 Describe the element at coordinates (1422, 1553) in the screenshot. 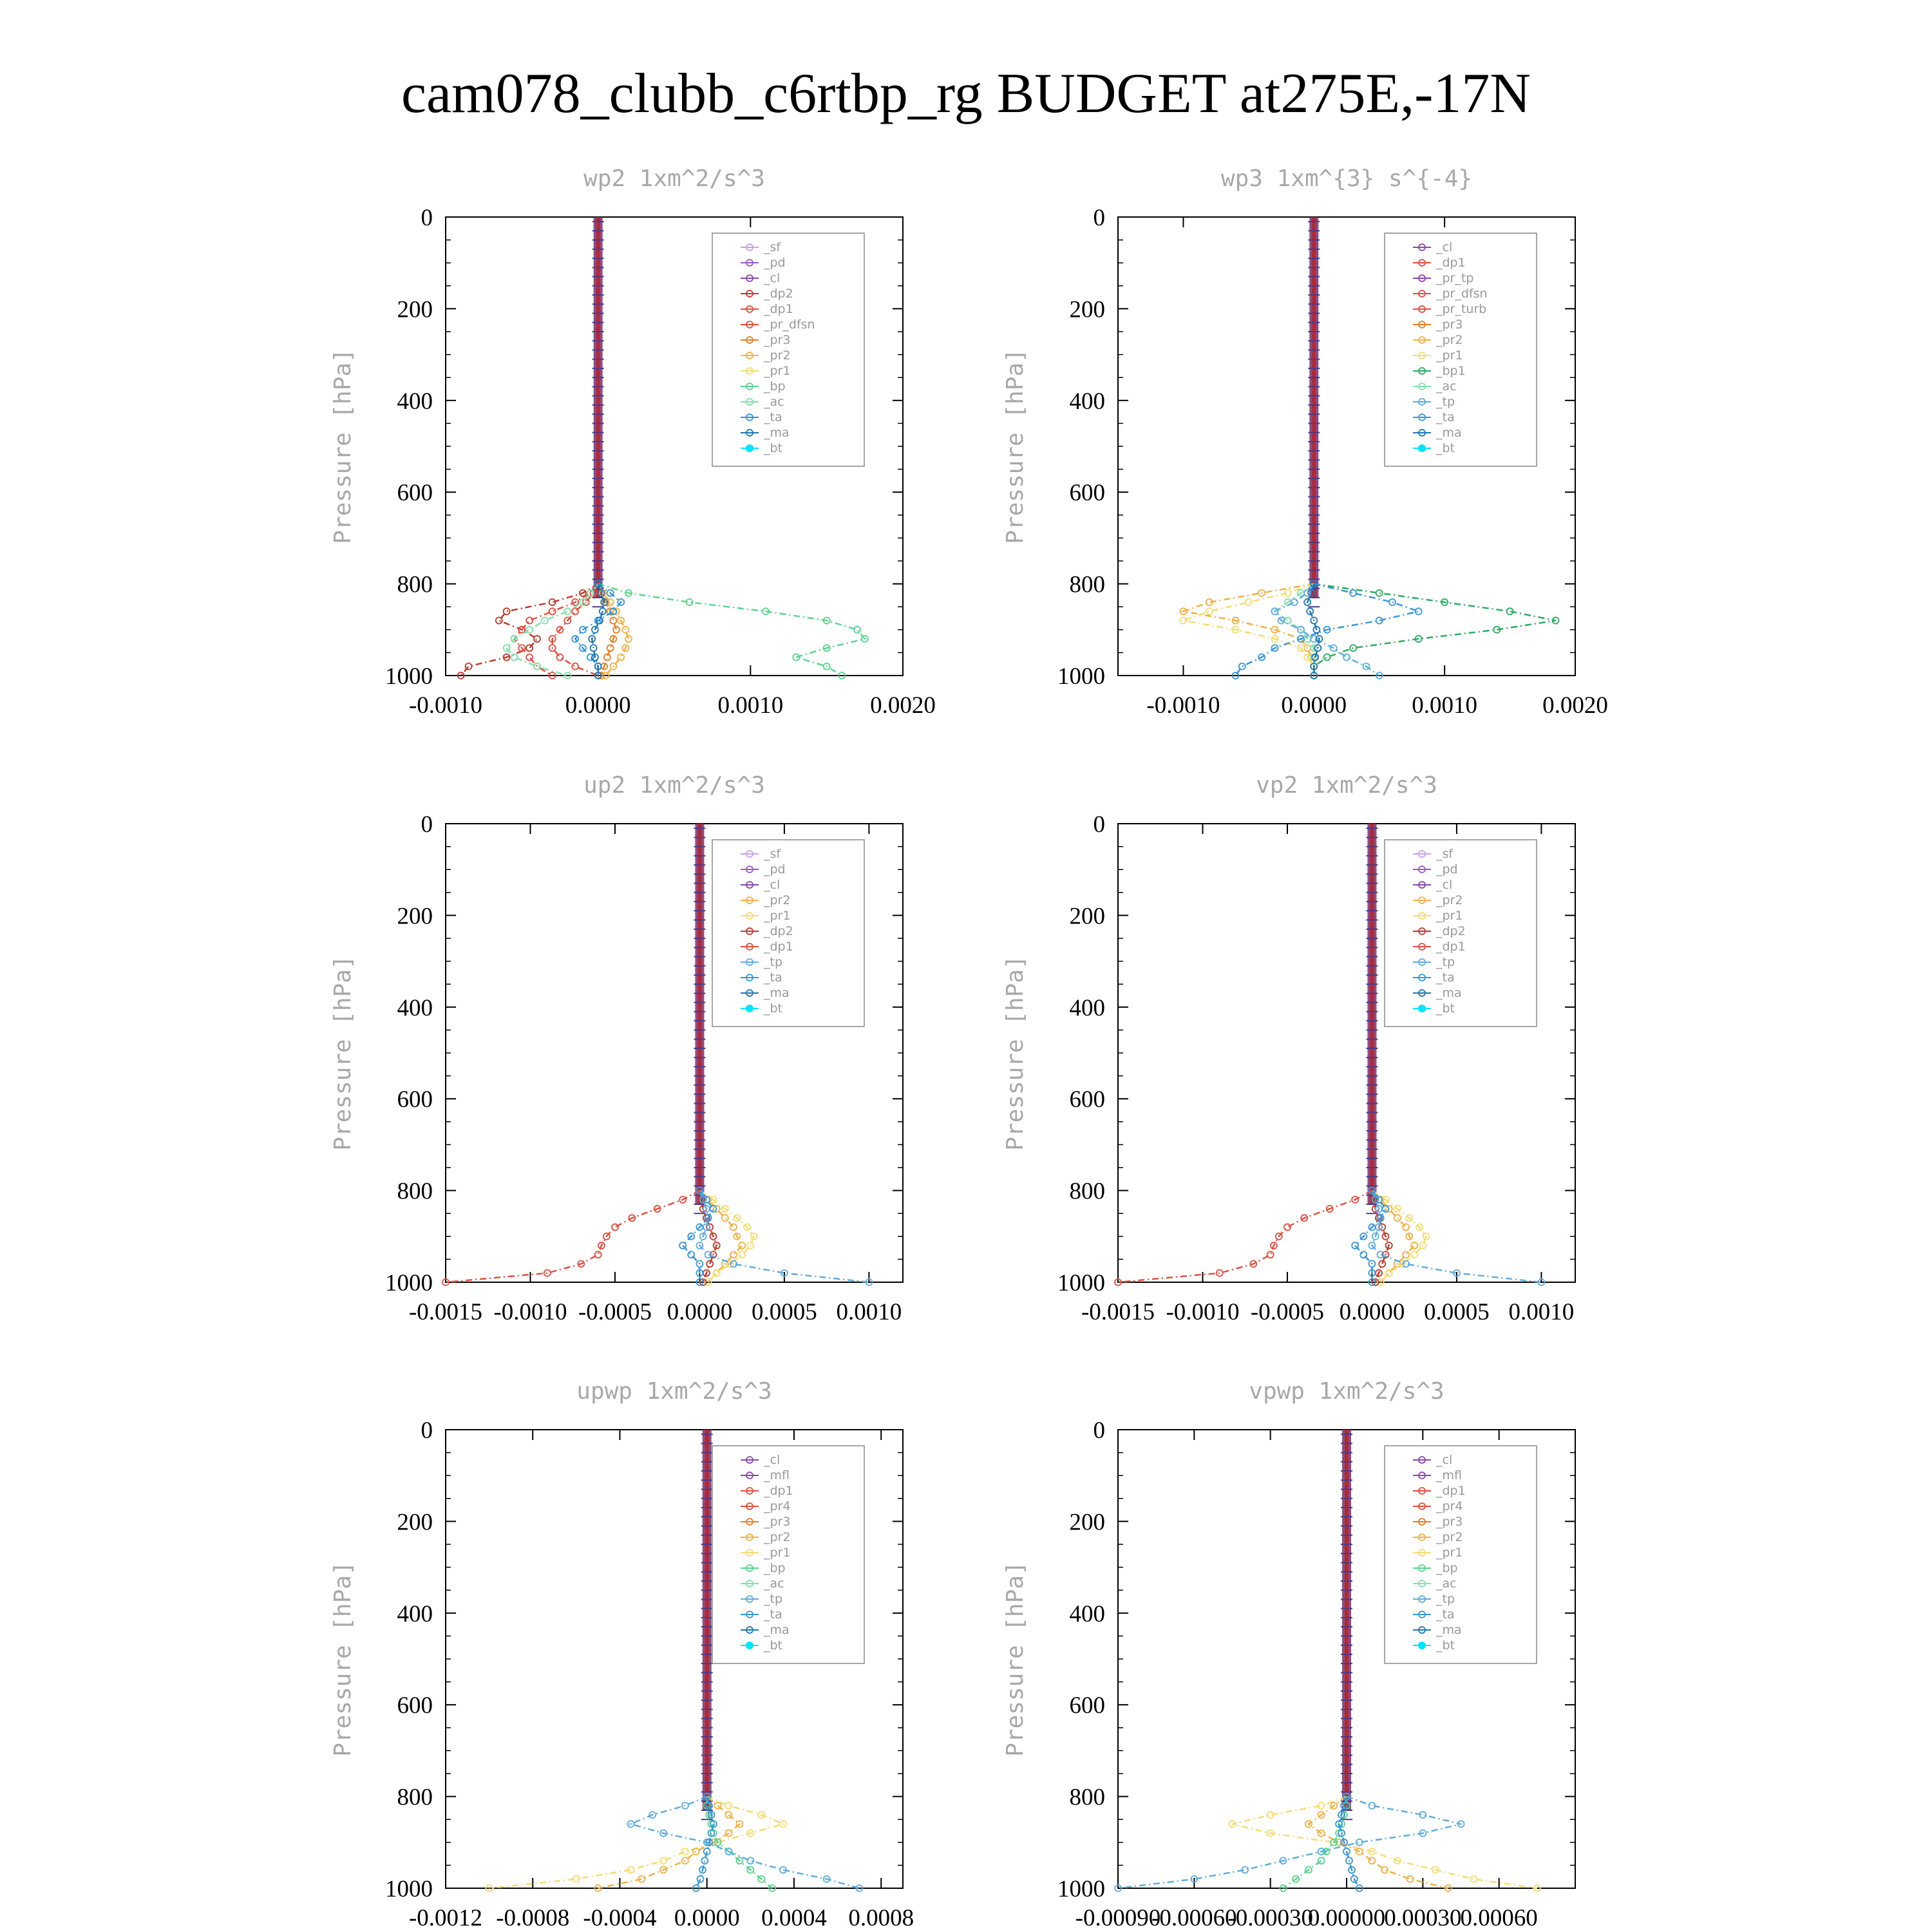

I see `legend-marker-pr1` at that location.